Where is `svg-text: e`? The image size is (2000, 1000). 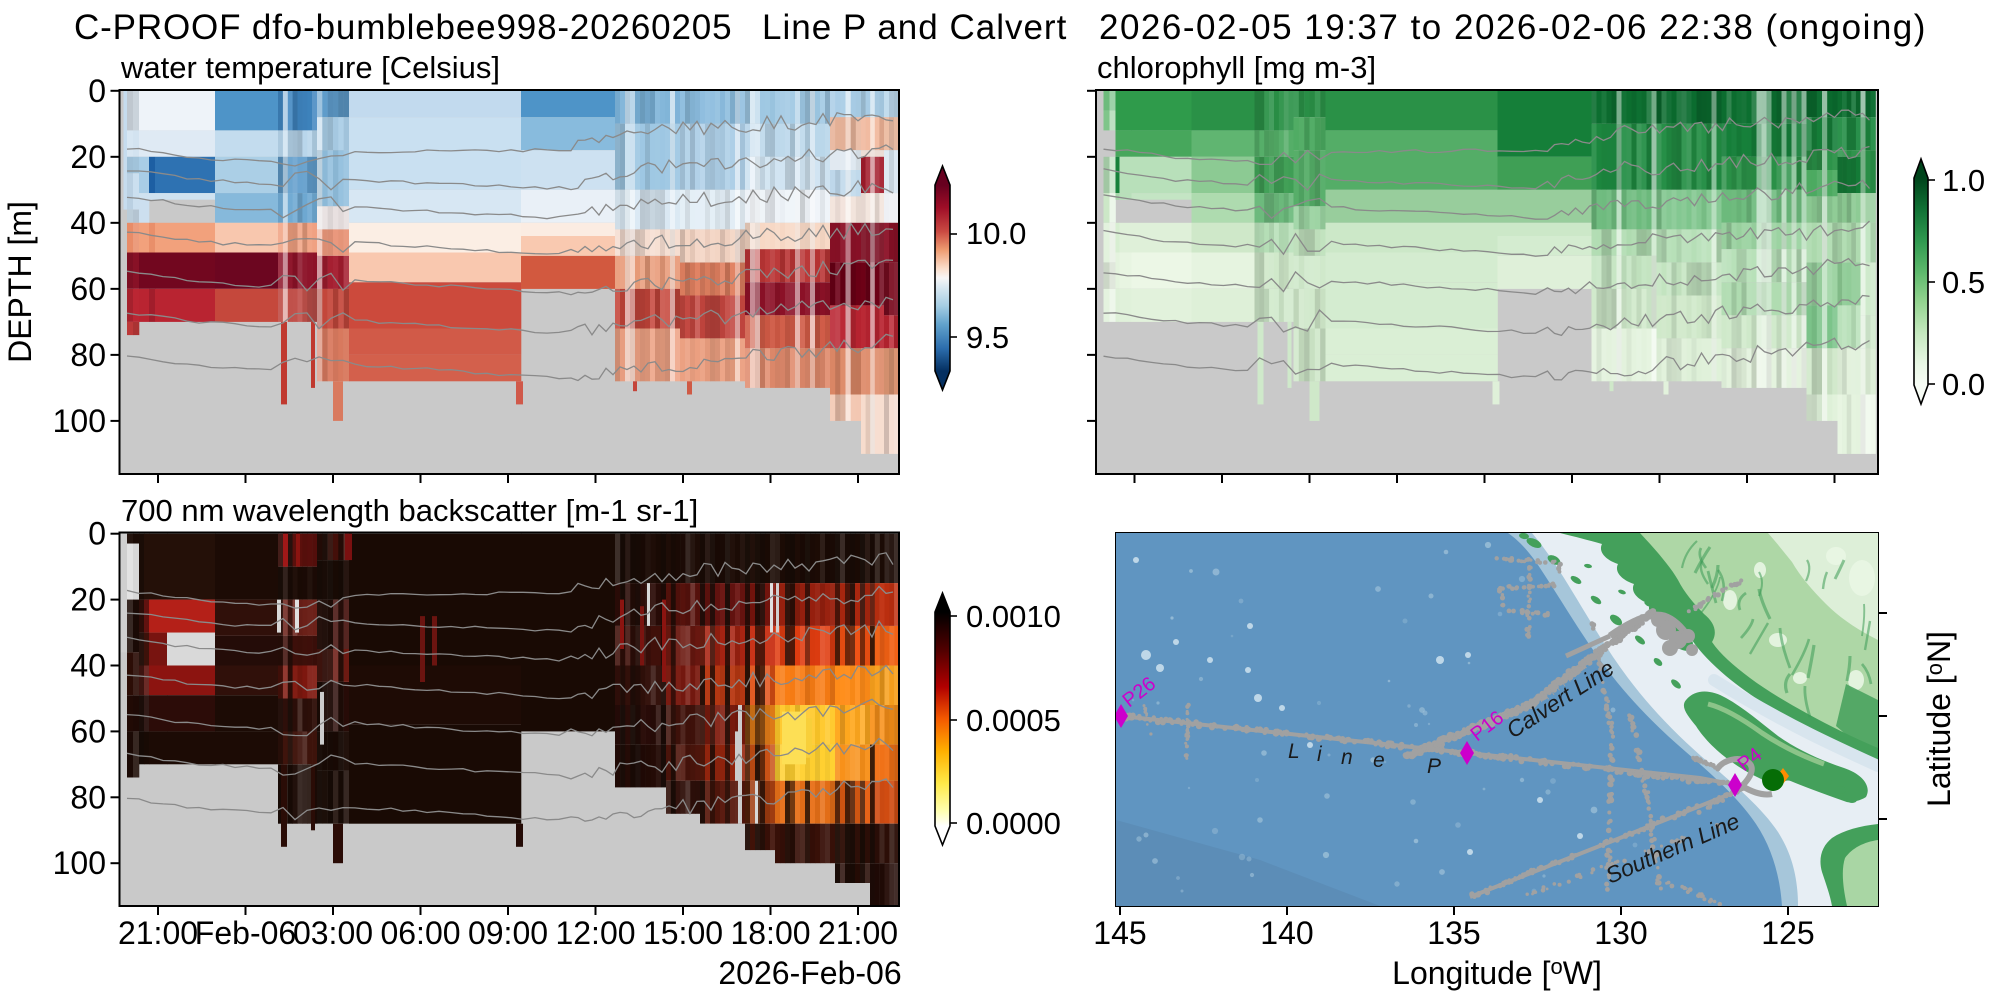
svg-text: e is located at coordinates (1379, 760).